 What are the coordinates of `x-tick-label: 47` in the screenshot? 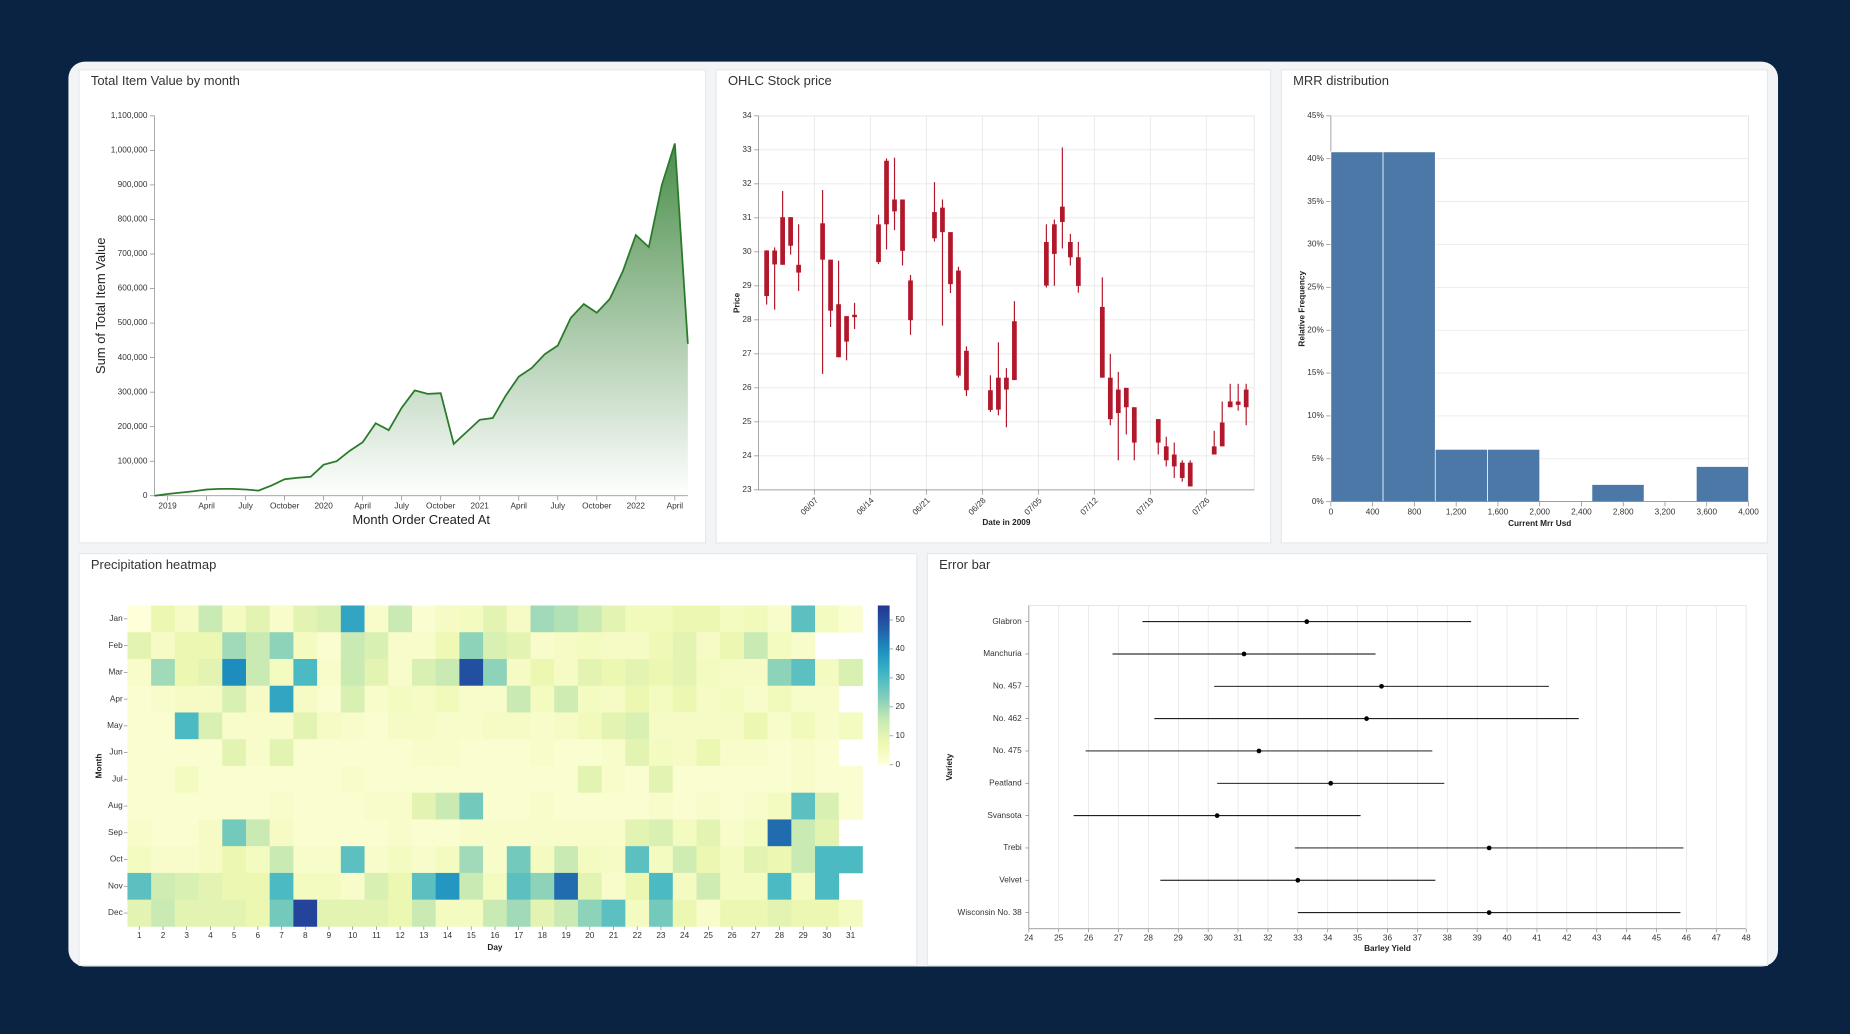 It's located at (1717, 937).